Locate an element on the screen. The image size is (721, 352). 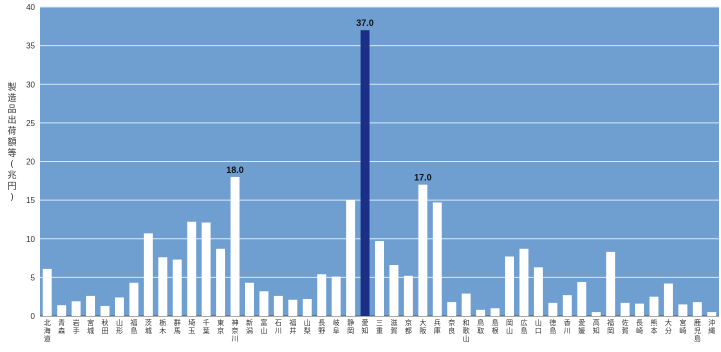
x-tick-label: 群馬 is located at coordinates (177, 326).